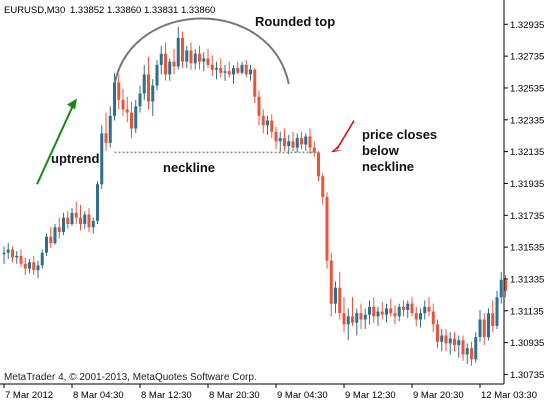  What do you see at coordinates (399, 134) in the screenshot?
I see `price-closes-label-1: price closes` at bounding box center [399, 134].